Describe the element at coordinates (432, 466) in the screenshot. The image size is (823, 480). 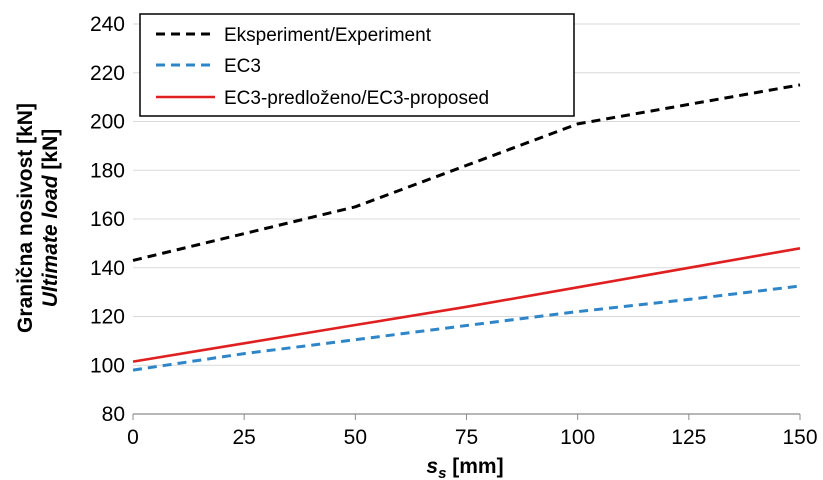
I see `x-axis-title-symbol: s` at that location.